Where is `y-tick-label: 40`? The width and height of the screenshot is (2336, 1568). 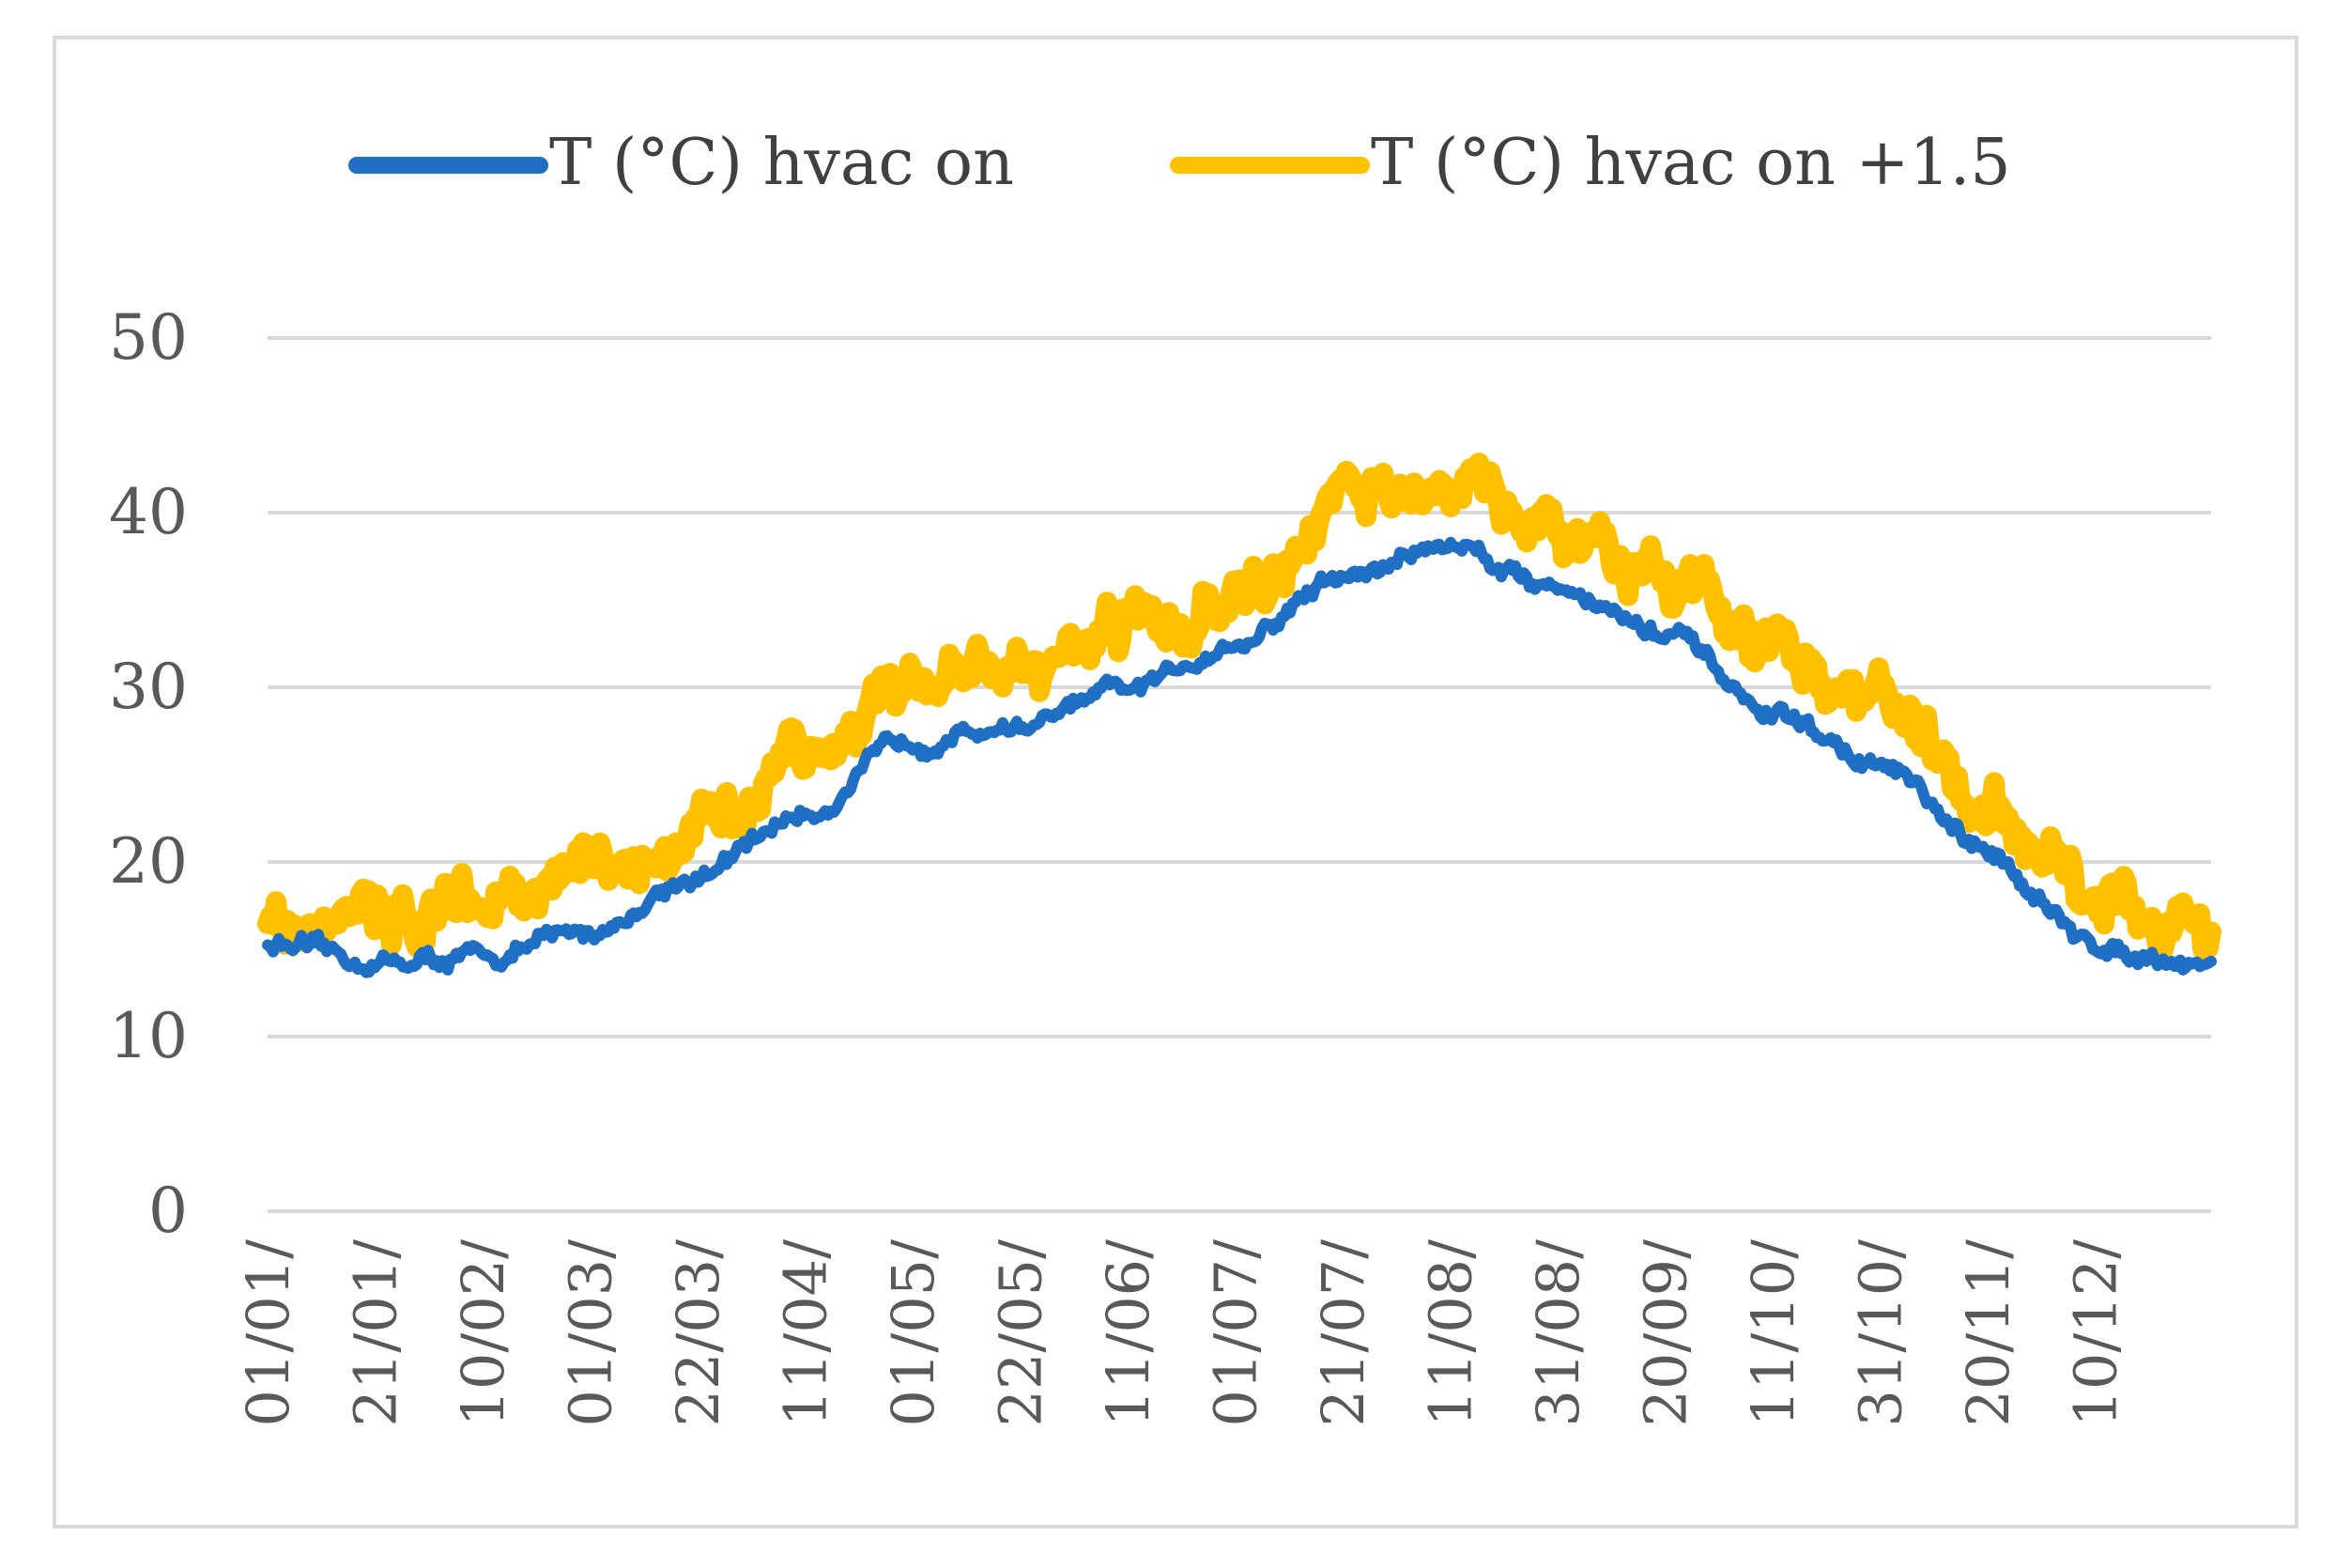
y-tick-label: 40 is located at coordinates (148, 512).